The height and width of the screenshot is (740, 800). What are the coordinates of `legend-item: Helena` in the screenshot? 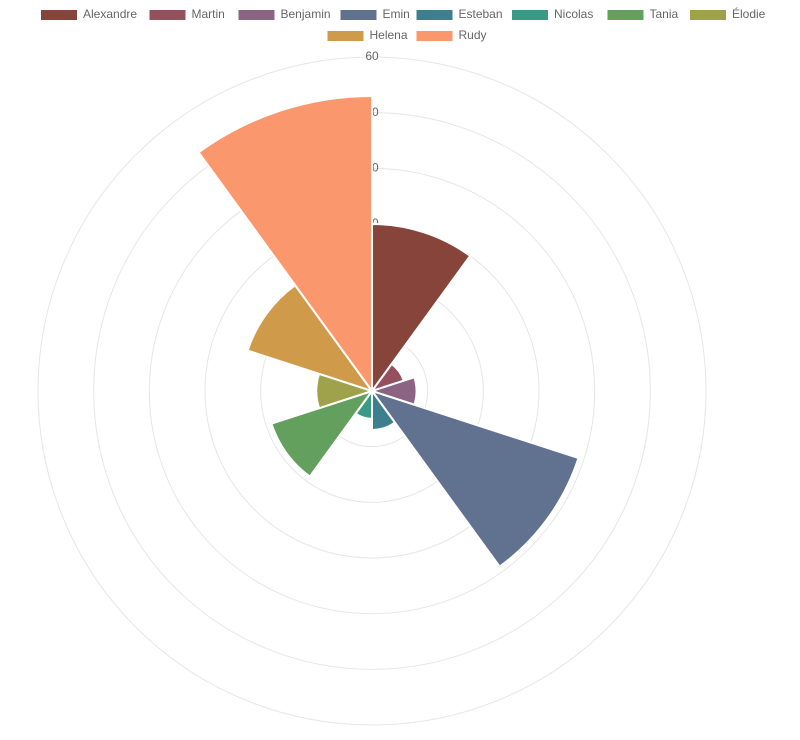 It's located at (367, 35).